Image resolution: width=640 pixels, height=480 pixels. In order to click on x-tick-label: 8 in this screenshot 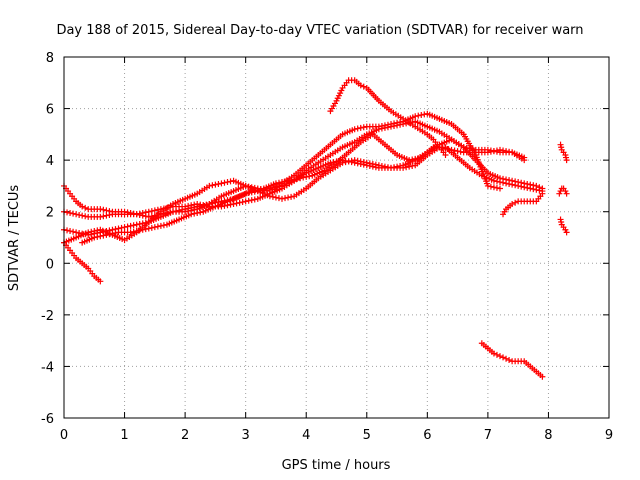, I will do `click(548, 435)`.